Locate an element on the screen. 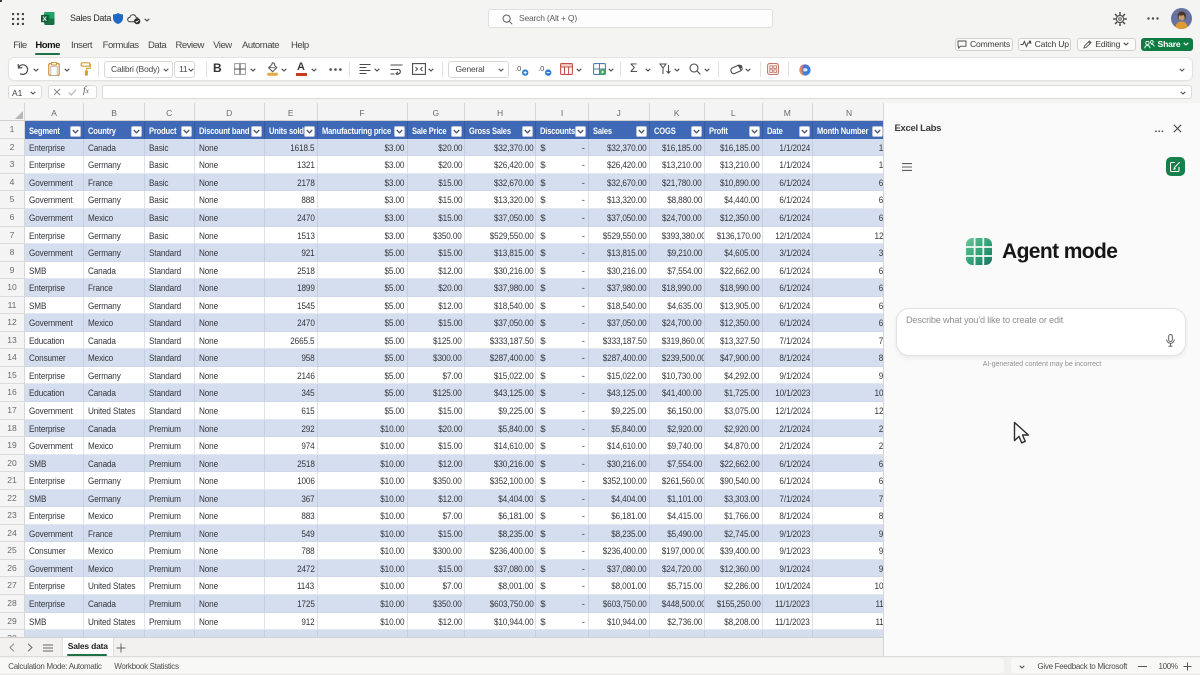 This screenshot has height=675, width=1200. svg-text: X is located at coordinates (44, 19).